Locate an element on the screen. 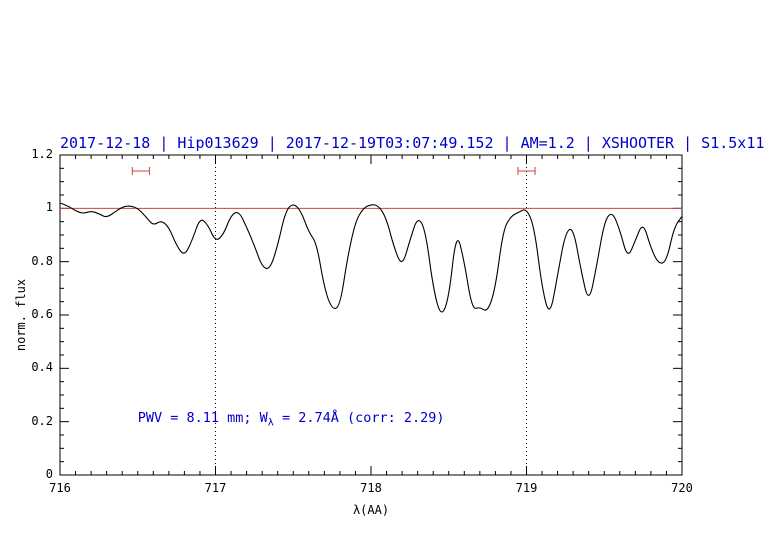  y-tick-label: 0.2 is located at coordinates (42, 420).